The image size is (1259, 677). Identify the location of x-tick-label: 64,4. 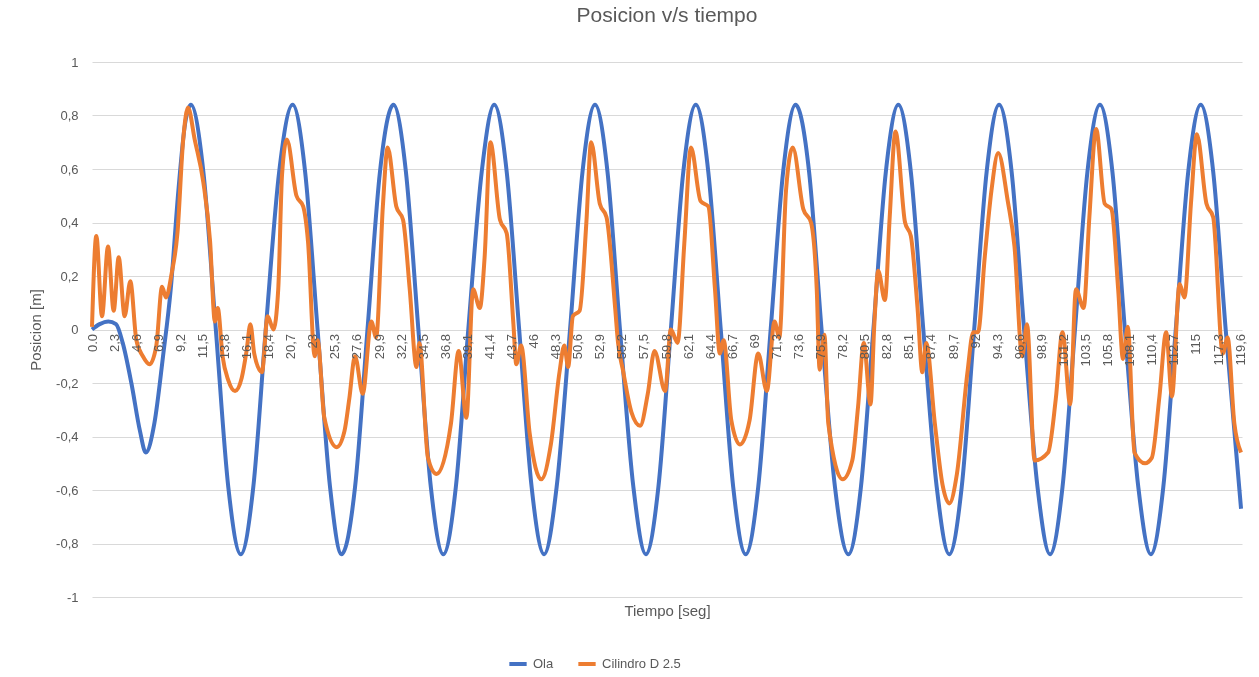
(710, 347).